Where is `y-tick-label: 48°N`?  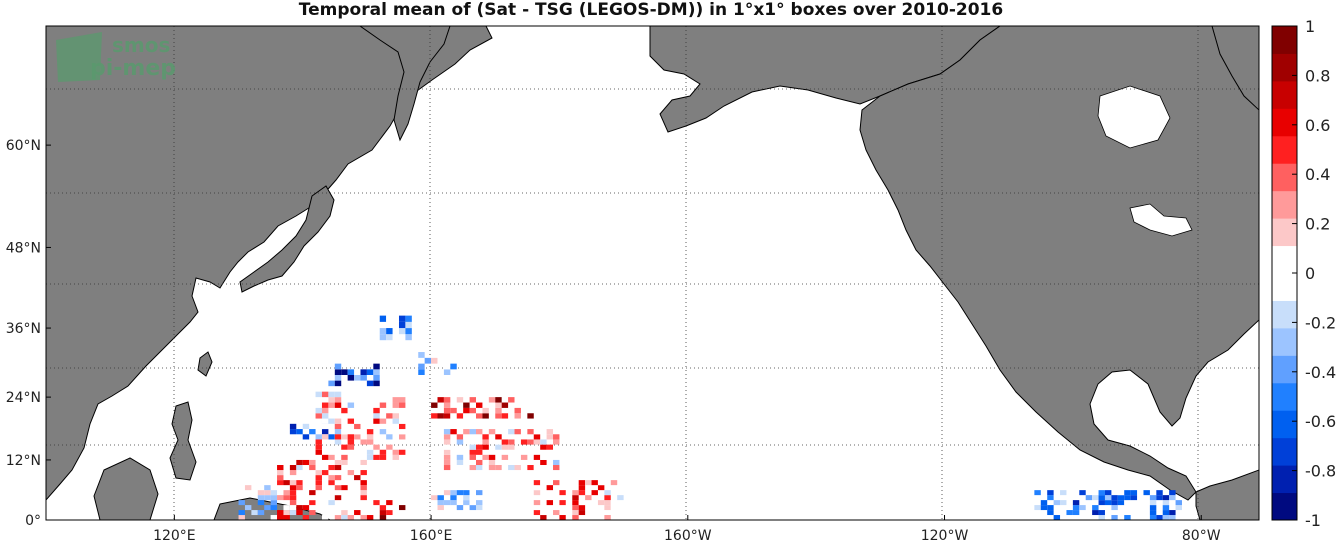 y-tick-label: 48°N is located at coordinates (23, 248).